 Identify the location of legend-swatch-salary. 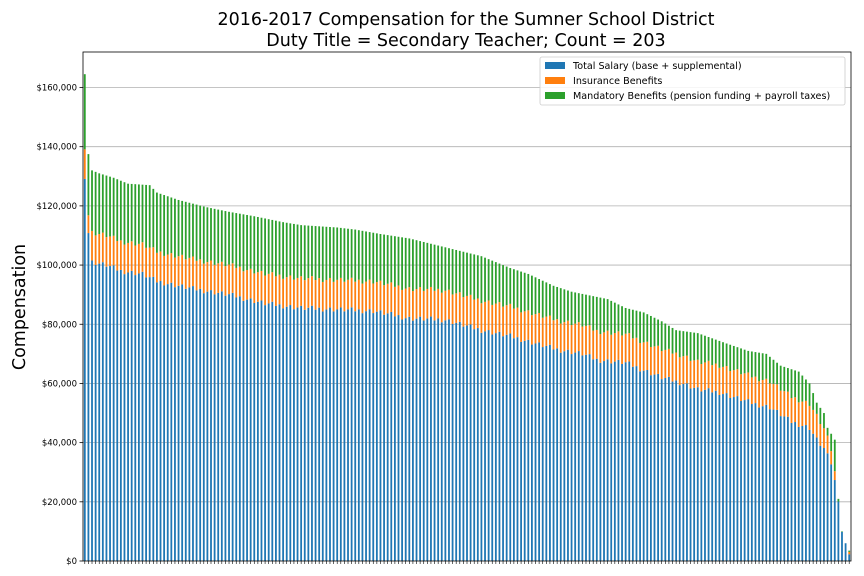
(555, 65).